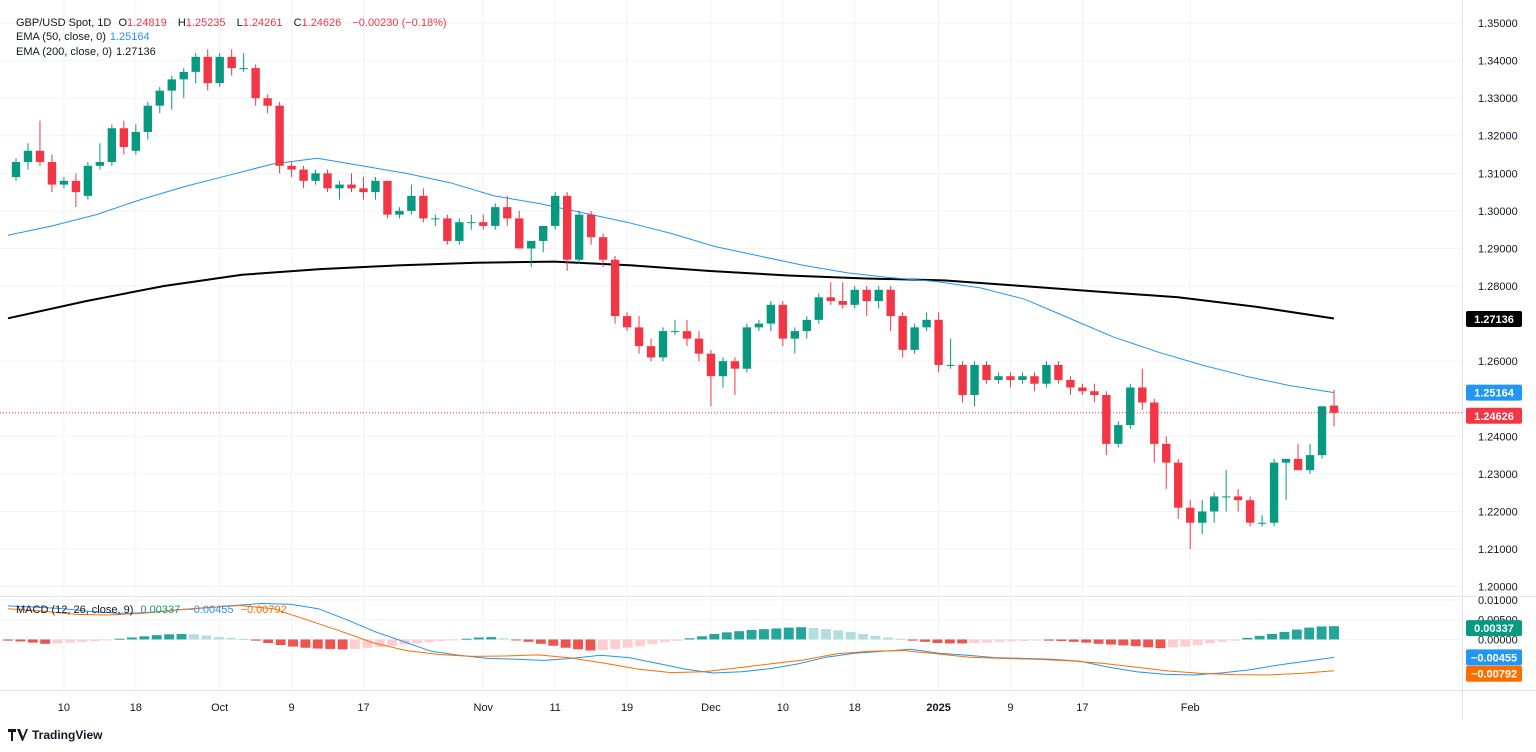 Image resolution: width=1536 pixels, height=752 pixels. I want to click on ema50-tag: 1.25164, so click(1494, 394).